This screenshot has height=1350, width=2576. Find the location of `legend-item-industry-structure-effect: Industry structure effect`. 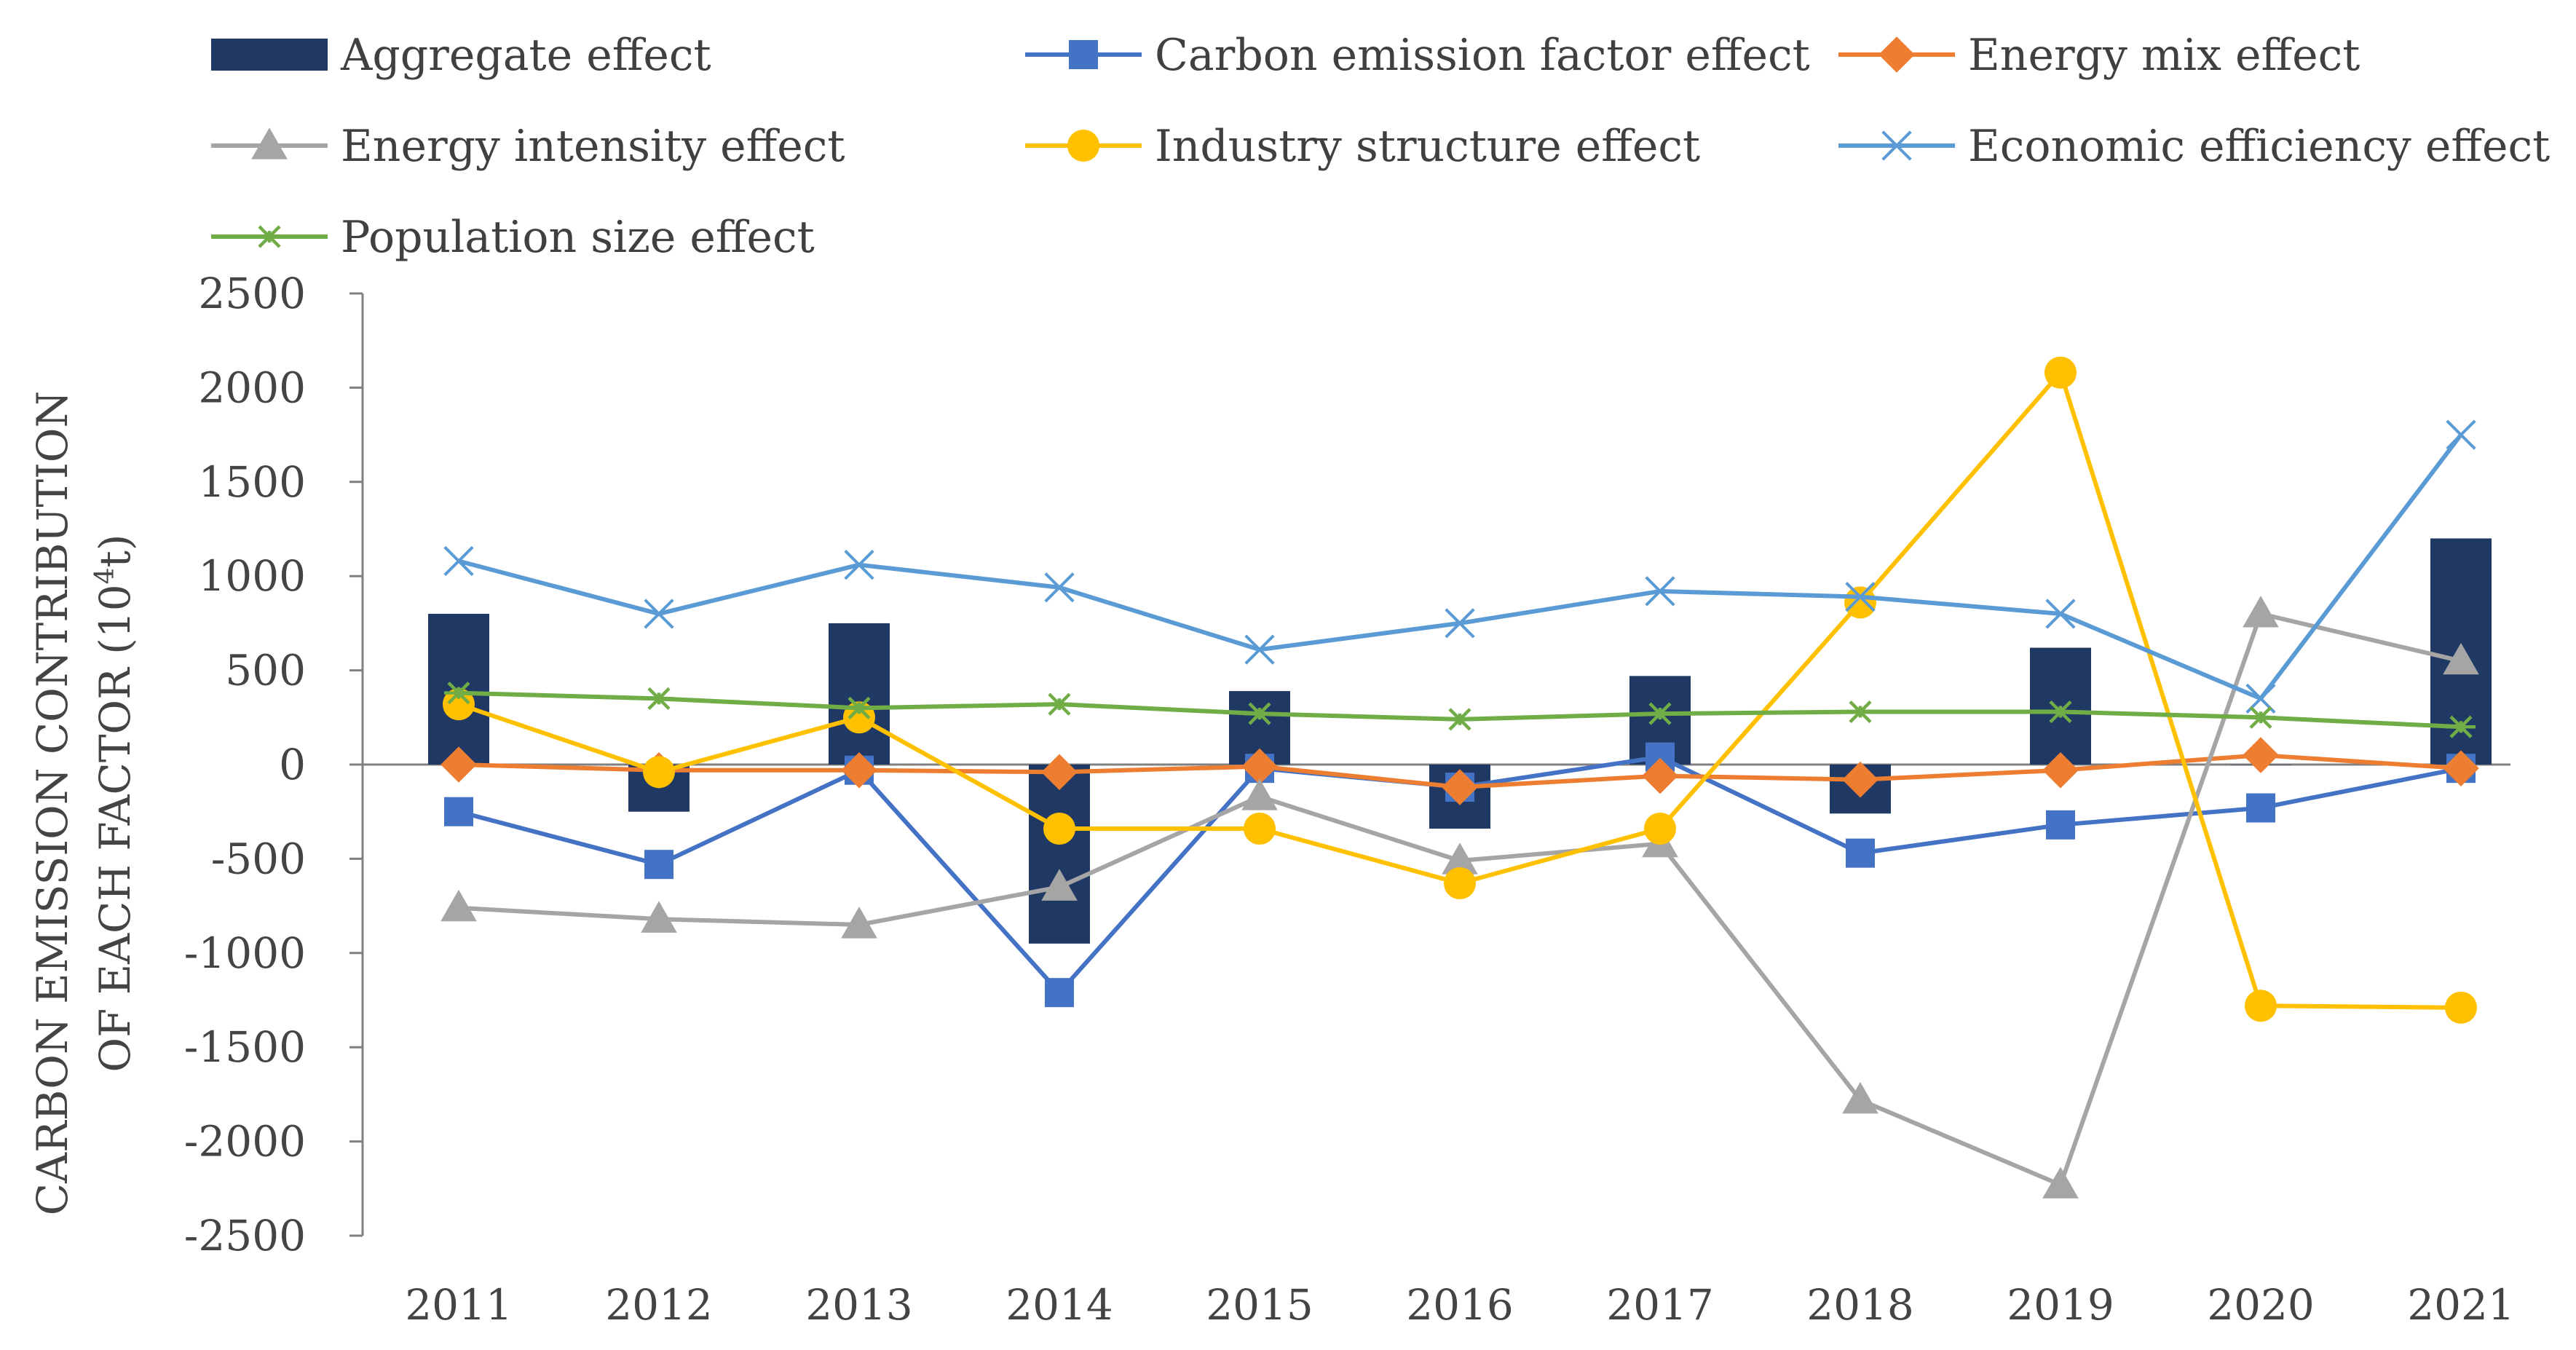

legend-item-industry-structure-effect: Industry structure effect is located at coordinates (1363, 146).